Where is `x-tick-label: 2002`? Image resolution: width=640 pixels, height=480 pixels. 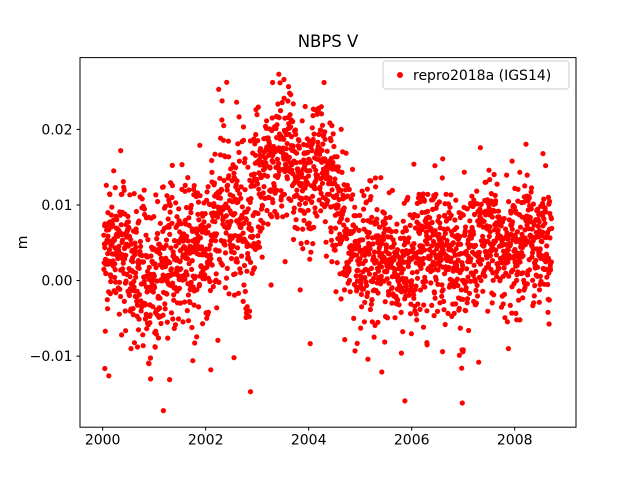
x-tick-label: 2002 is located at coordinates (206, 441).